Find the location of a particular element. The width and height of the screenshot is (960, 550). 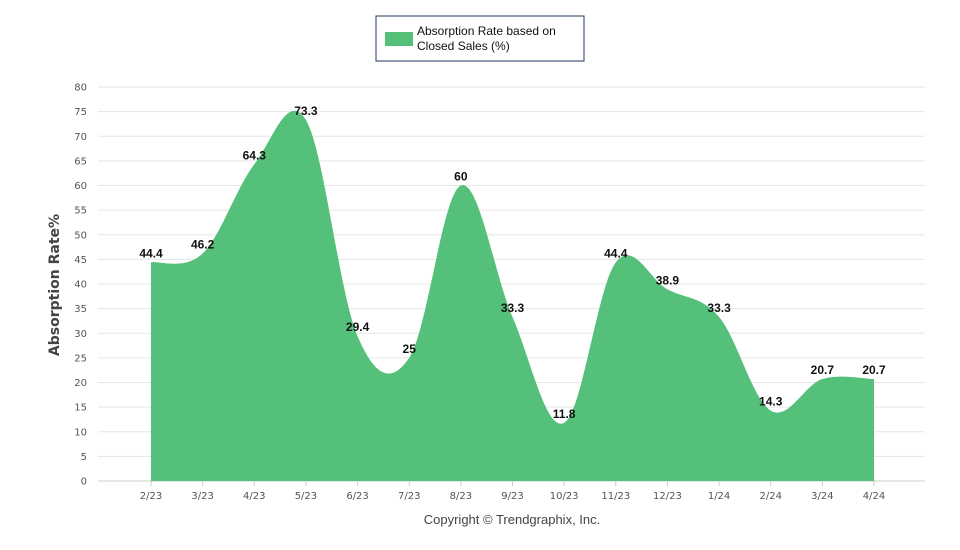

y-tick-label: 10 is located at coordinates (80, 432).